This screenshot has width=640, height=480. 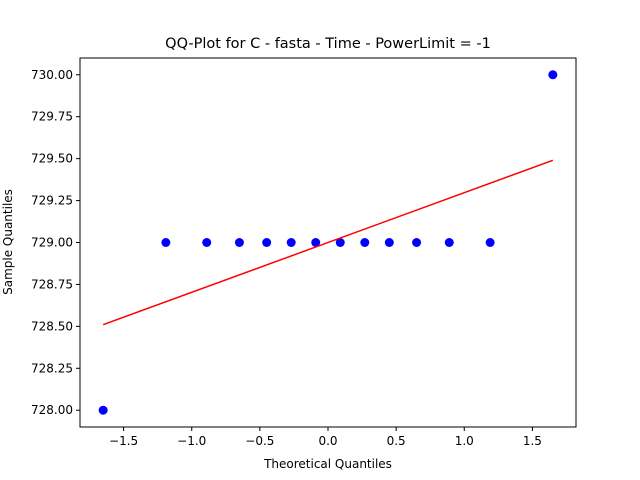 I want to click on x-tick-label: 1.5, so click(x=532, y=441).